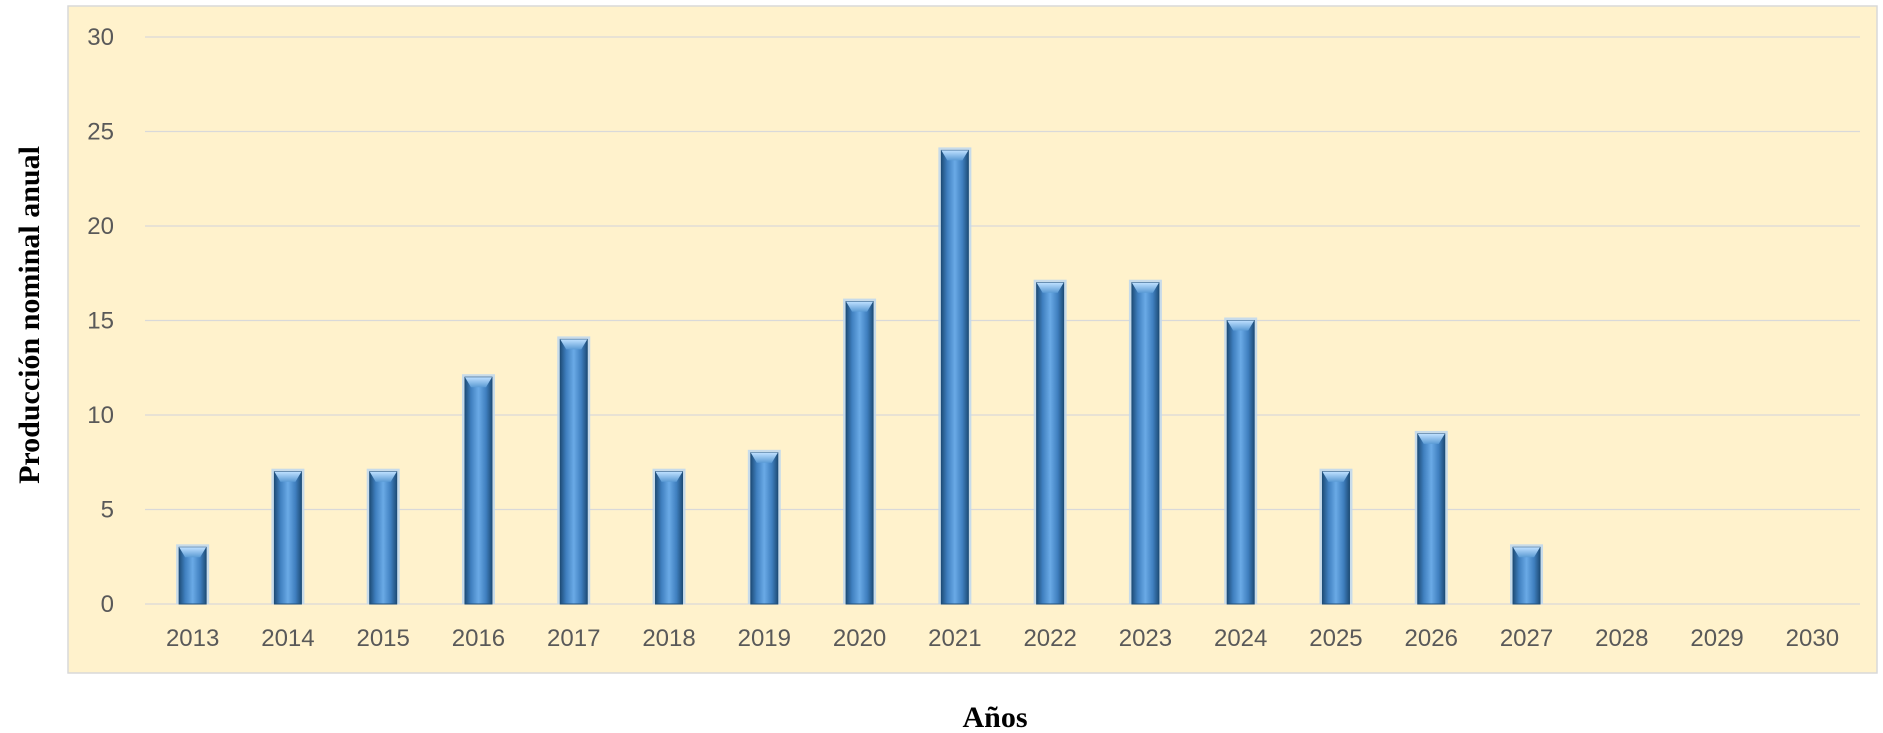 This screenshot has height=733, width=1883. What do you see at coordinates (1526, 638) in the screenshot?
I see `x-tick-label: 2027` at bounding box center [1526, 638].